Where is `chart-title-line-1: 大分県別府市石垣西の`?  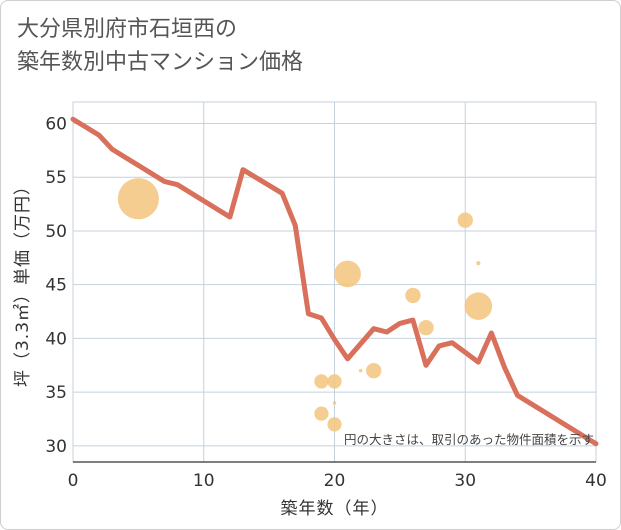 chart-title-line-1: 大分県別府市石垣西の is located at coordinates (127, 29).